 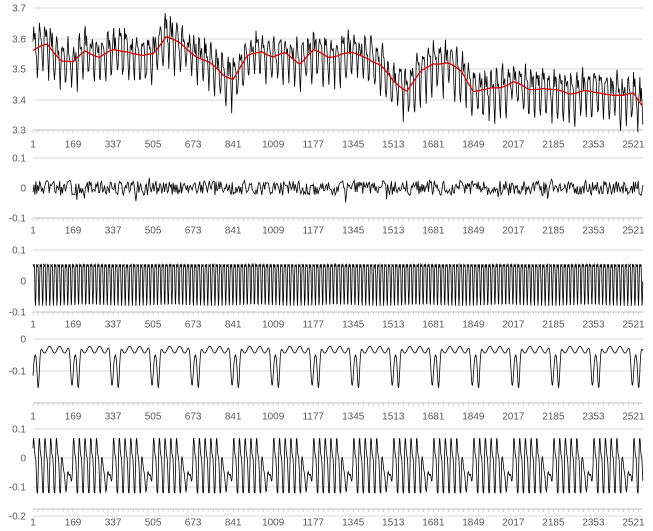 I want to click on seasonal-long-series-line, so click(x=338, y=366).